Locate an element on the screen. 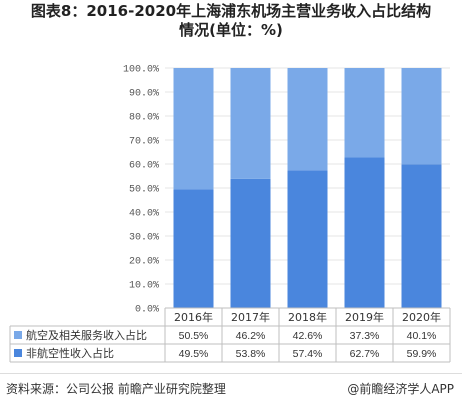 The image size is (462, 408). y-tick-label: 0.0% is located at coordinates (147, 310).